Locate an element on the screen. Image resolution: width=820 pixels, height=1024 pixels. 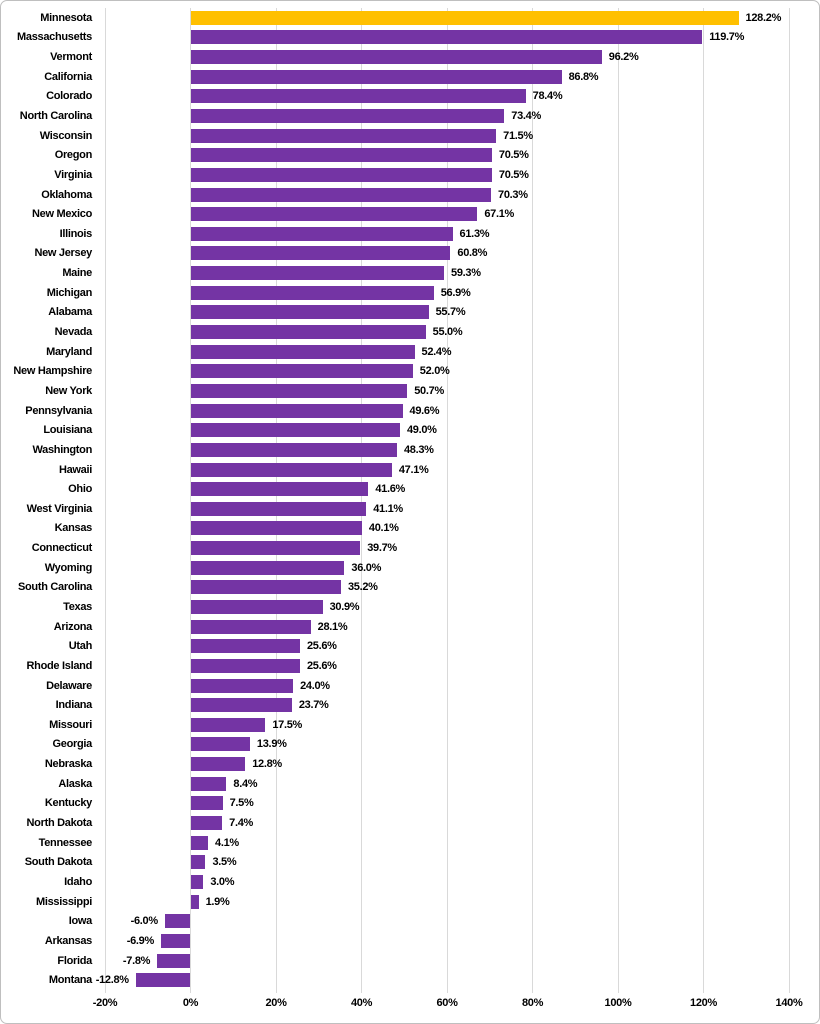
category-label: Colorado is located at coordinates (69, 96).